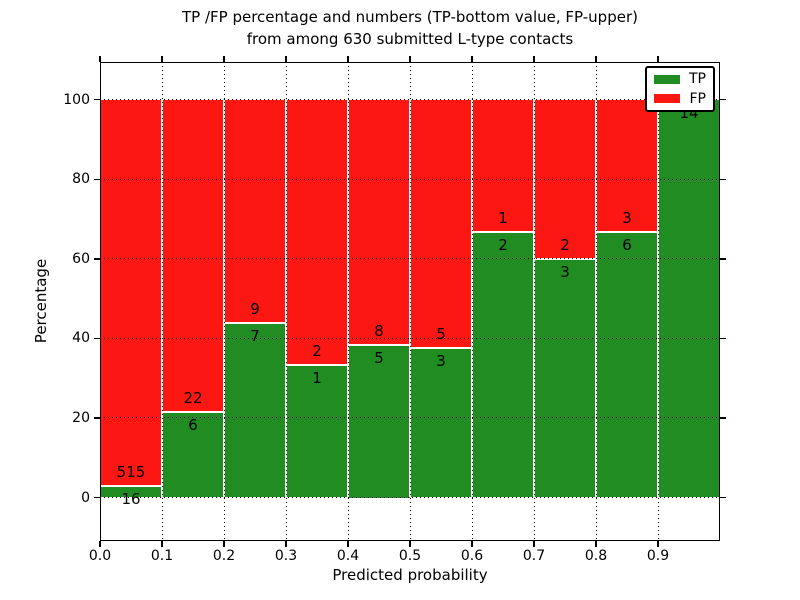 The image size is (800, 600). What do you see at coordinates (162, 301) in the screenshot?
I see `gridline-x-0.1` at bounding box center [162, 301].